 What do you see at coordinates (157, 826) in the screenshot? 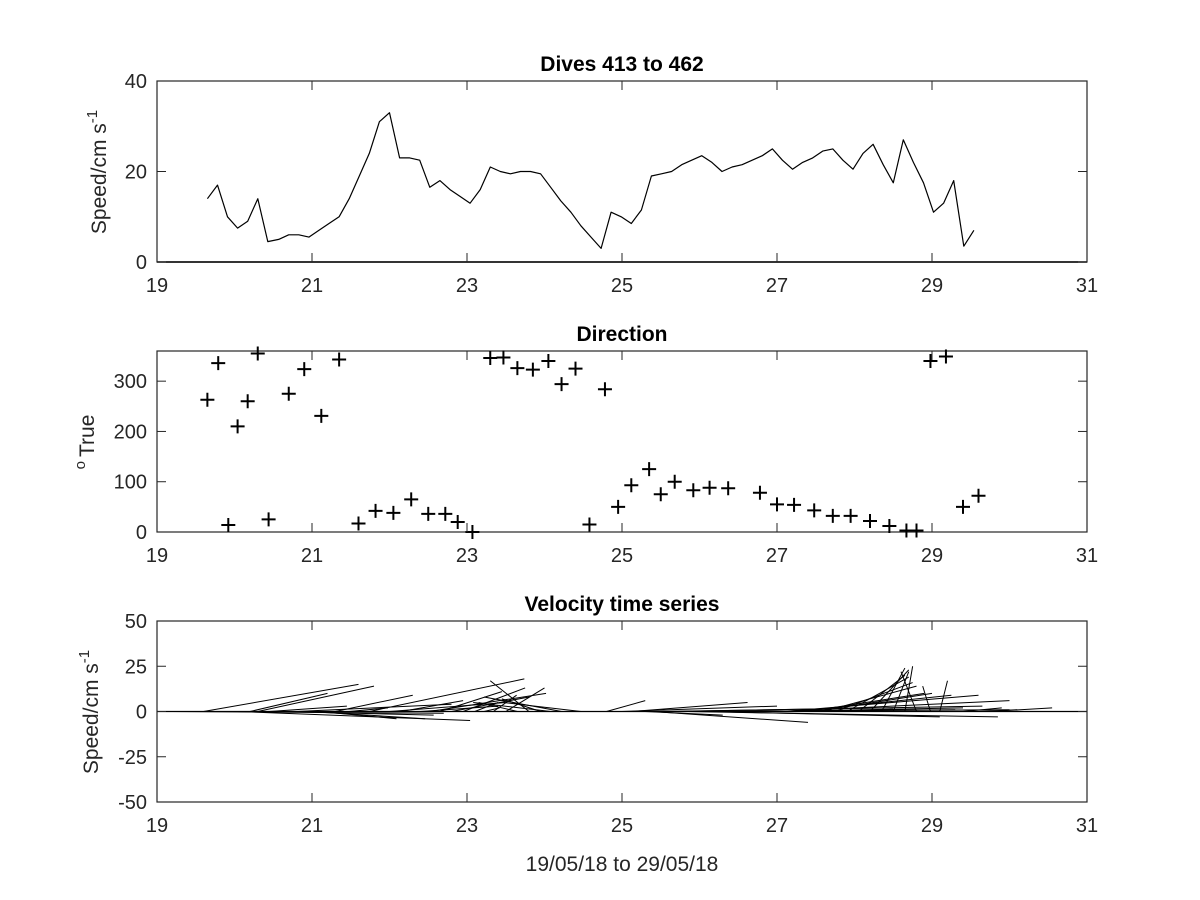
I see `velocity-x-tick-label: 19` at bounding box center [157, 826].